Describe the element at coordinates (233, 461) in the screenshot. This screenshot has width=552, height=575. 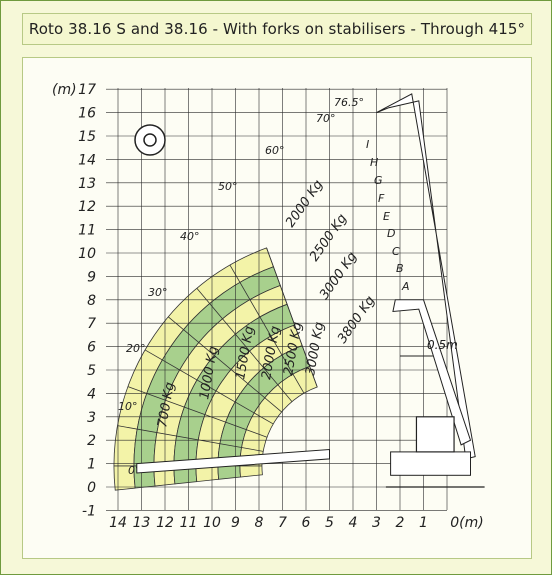
I see `boom-horizontal` at that location.